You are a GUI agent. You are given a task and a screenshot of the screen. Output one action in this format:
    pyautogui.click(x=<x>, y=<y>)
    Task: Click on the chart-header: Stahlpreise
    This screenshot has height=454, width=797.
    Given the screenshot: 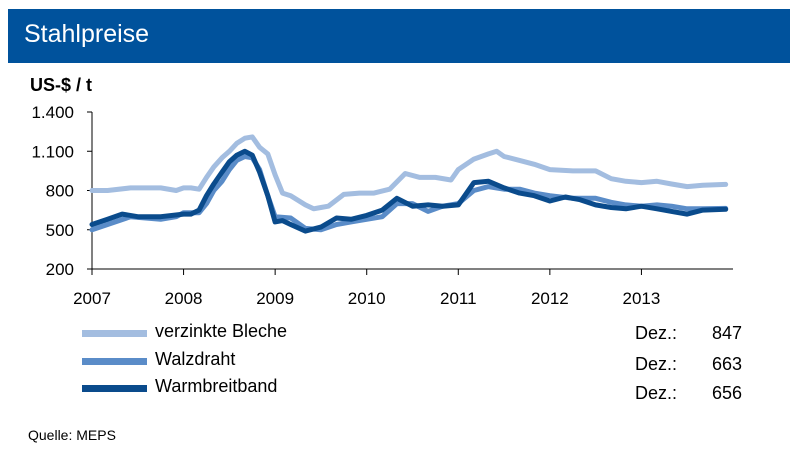 What is the action you would take?
    pyautogui.click(x=399, y=36)
    